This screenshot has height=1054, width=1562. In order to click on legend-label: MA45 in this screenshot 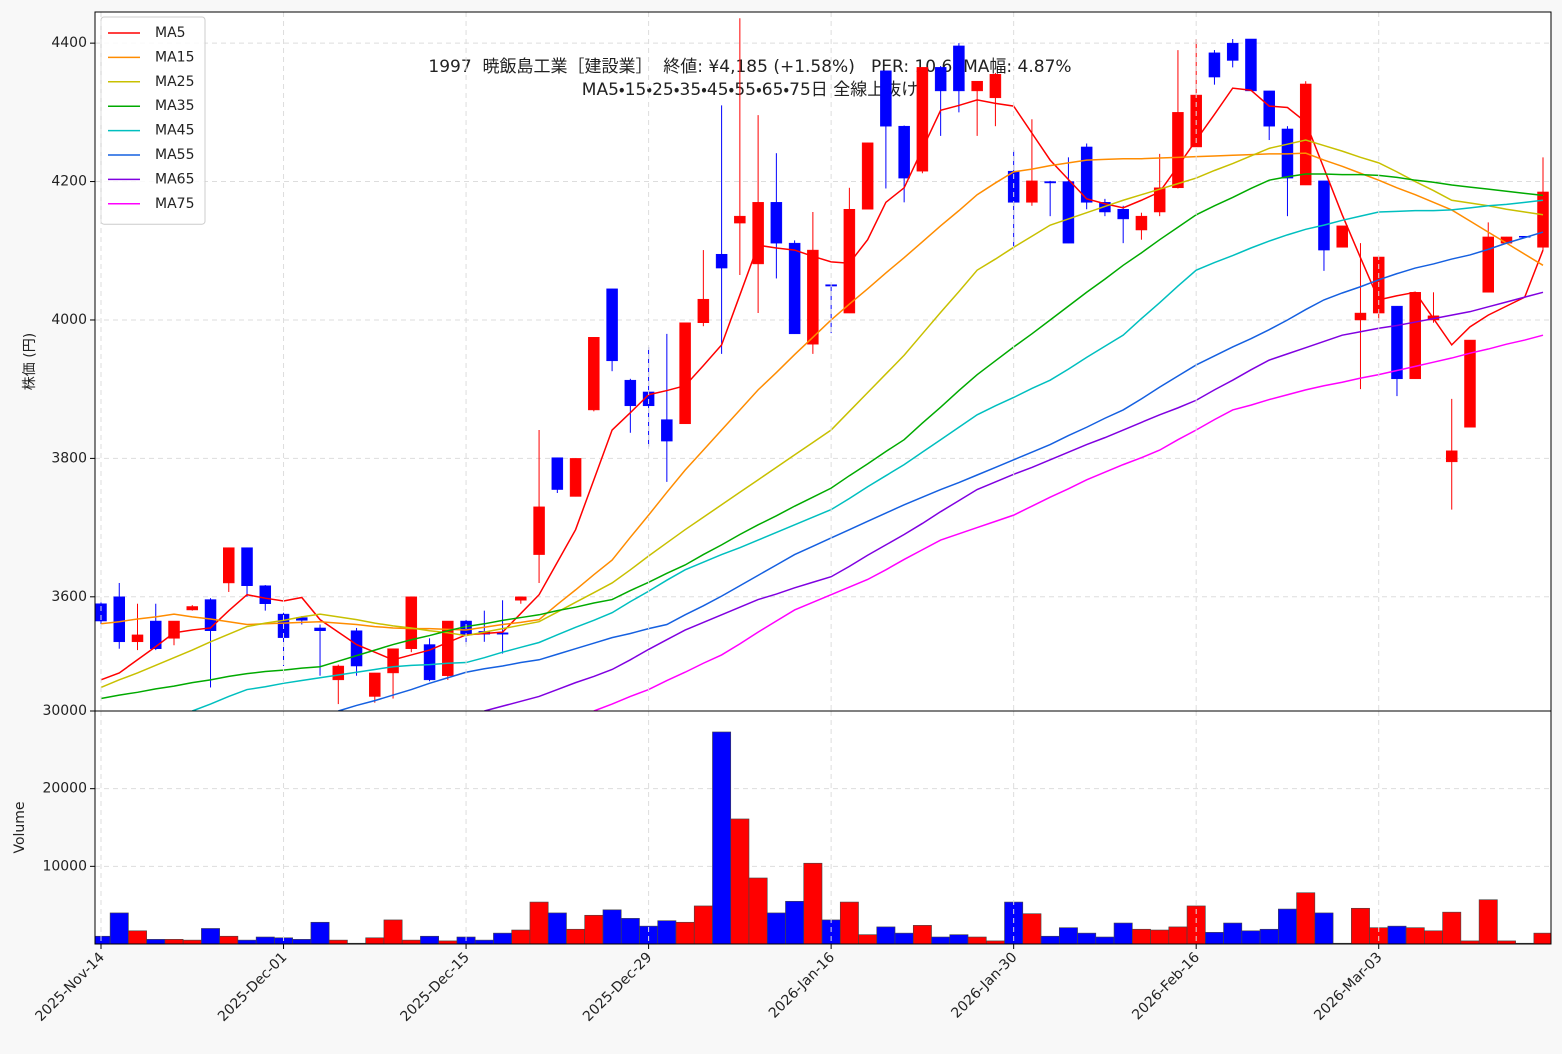, I will do `click(174, 131)`.